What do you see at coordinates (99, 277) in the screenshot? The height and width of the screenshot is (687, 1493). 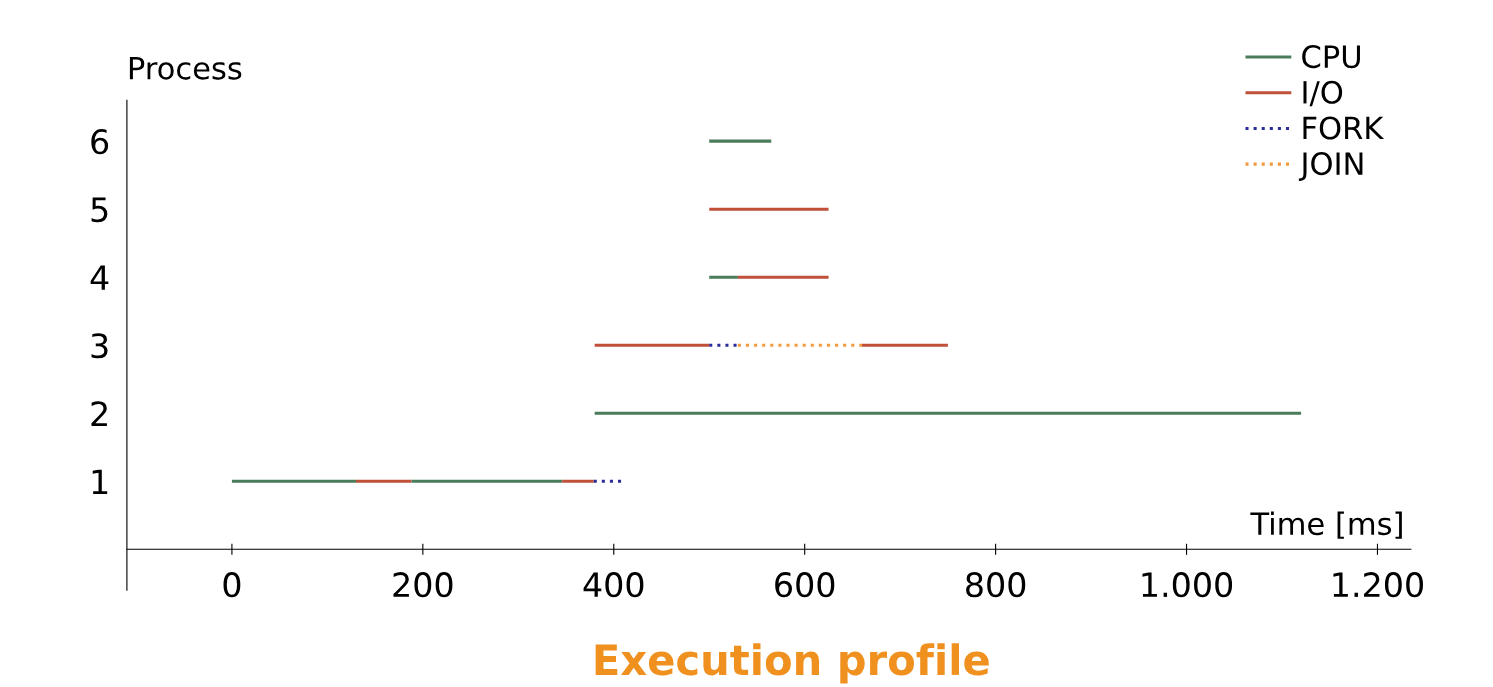 I see `y-tick-label: 4` at bounding box center [99, 277].